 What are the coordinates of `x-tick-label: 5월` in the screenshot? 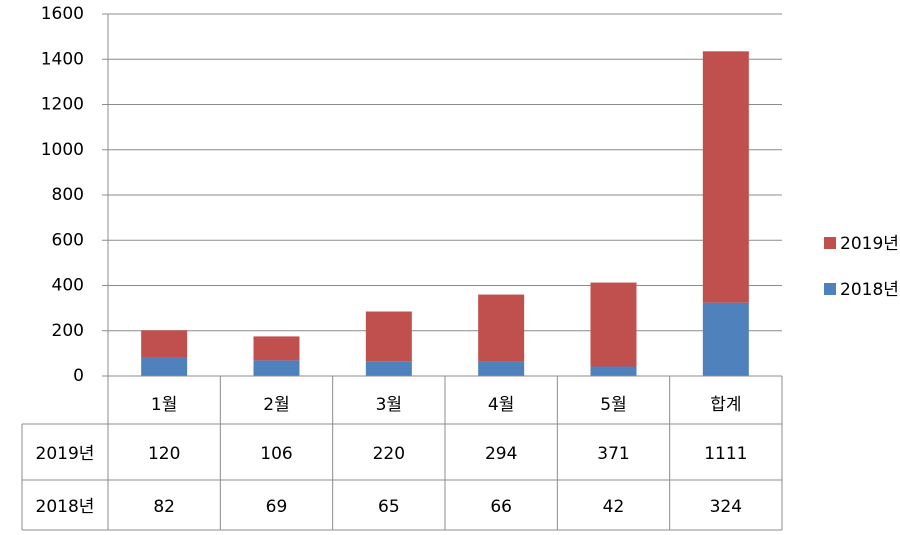 It's located at (613, 405).